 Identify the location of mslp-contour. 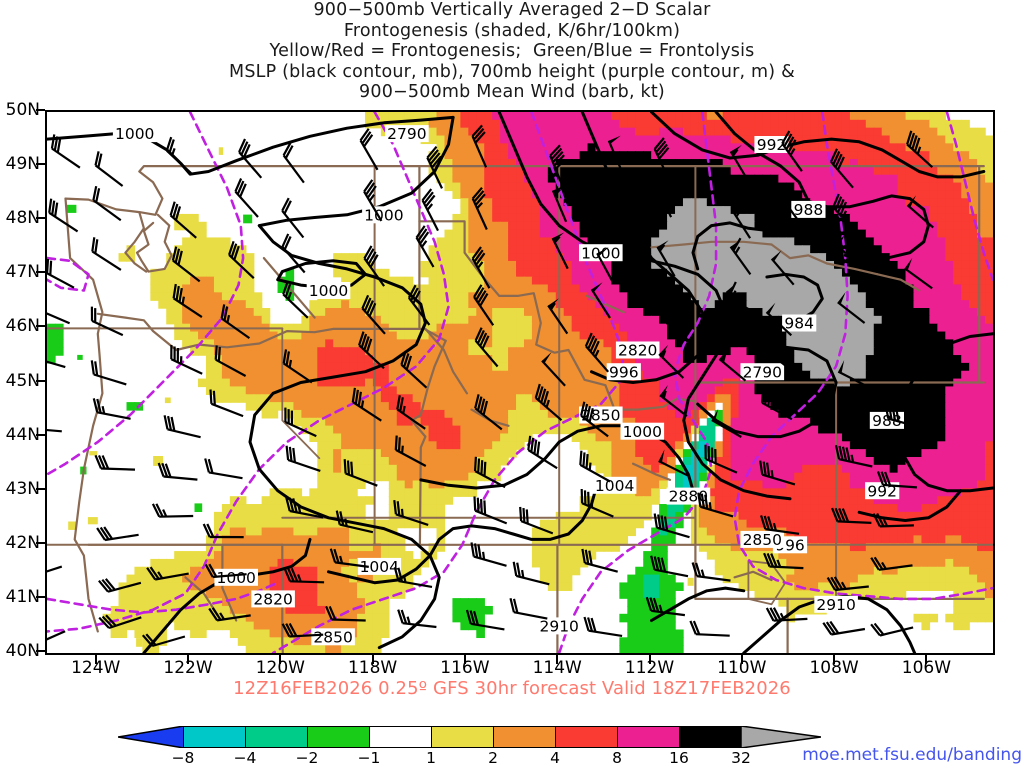
(462, 535).